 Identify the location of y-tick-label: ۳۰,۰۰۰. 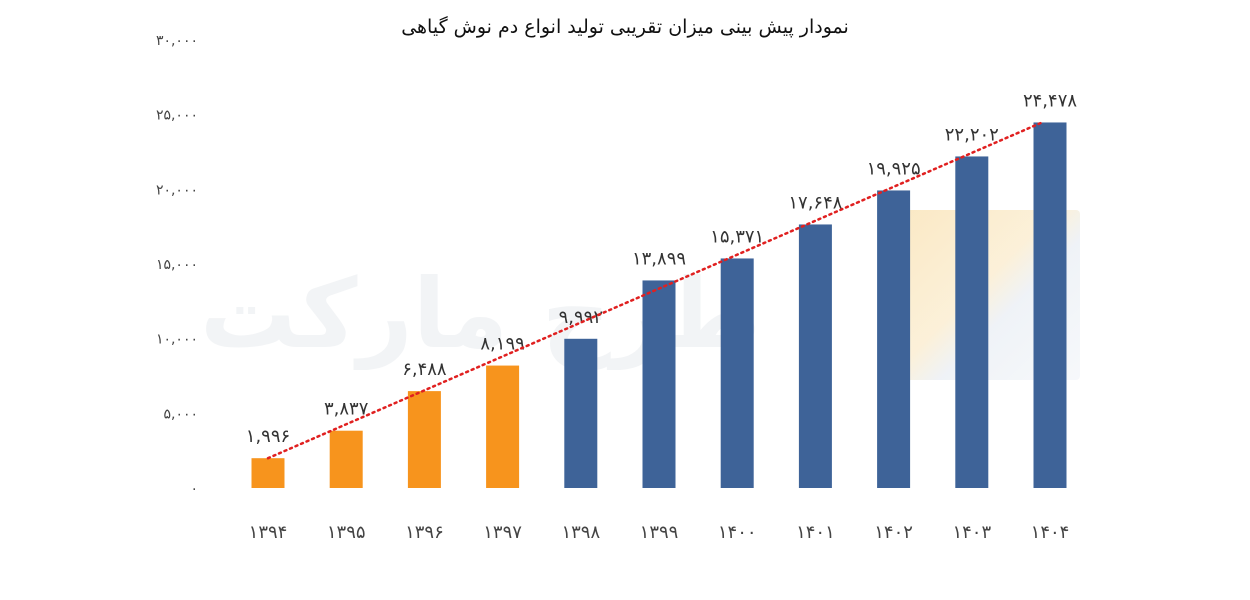
(177, 41).